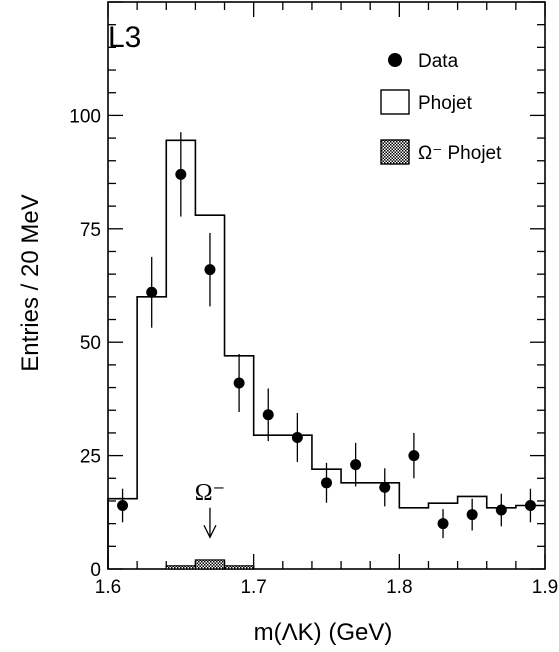  I want to click on experiment-label: L3, so click(124, 37).